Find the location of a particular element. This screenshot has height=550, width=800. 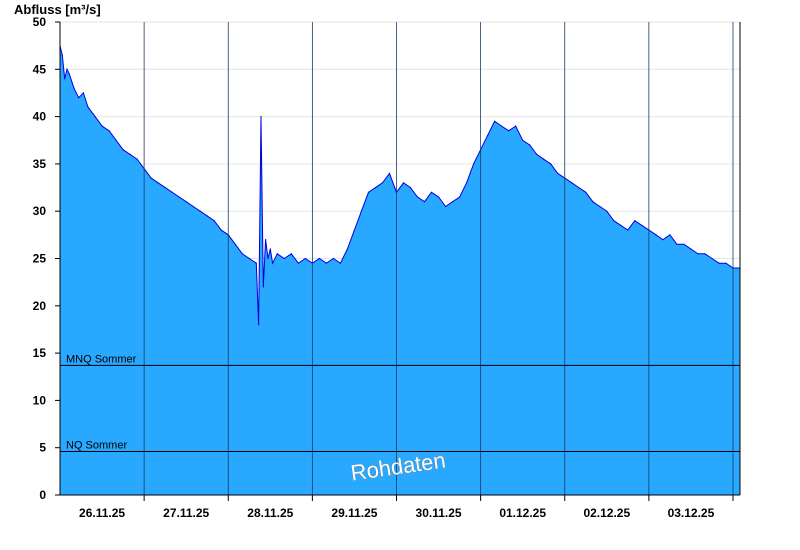

y-tick-label: 50 is located at coordinates (40, 22).